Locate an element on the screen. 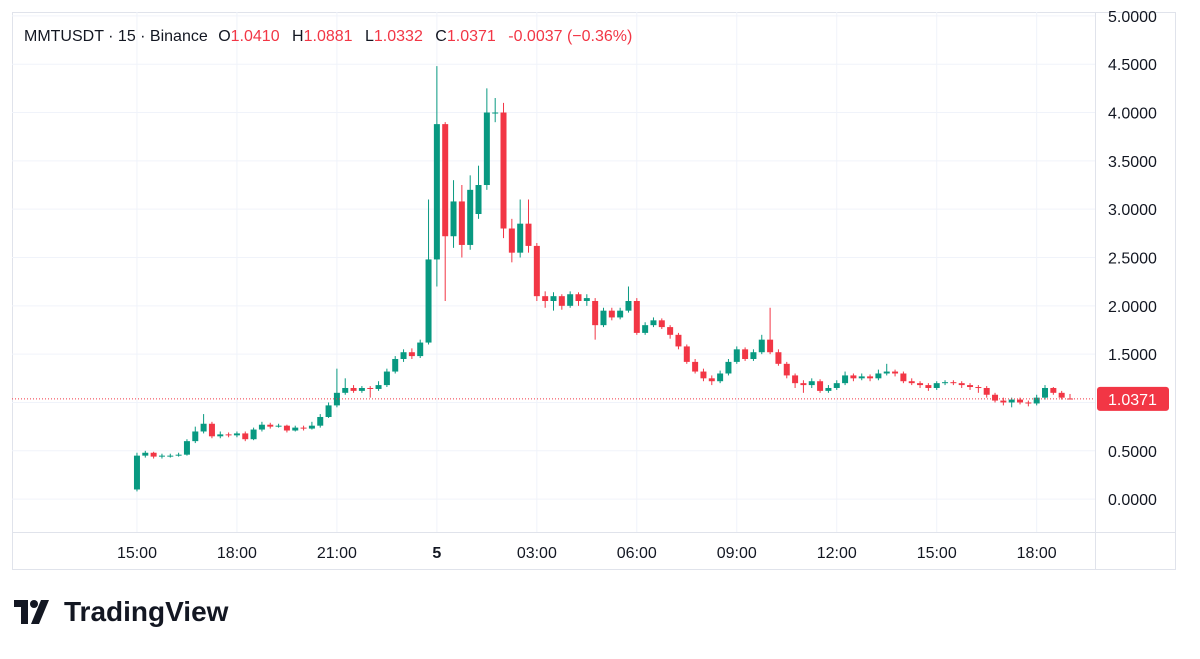 Image resolution: width=1200 pixels, height=659 pixels. y-tick-label: 2.0000 is located at coordinates (1132, 307).